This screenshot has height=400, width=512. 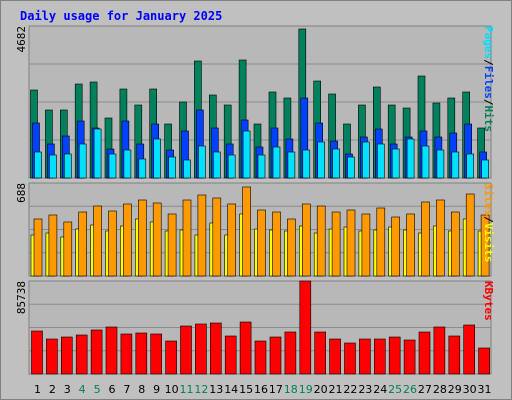 I want to click on day-label-17: 17, so click(x=275, y=389).